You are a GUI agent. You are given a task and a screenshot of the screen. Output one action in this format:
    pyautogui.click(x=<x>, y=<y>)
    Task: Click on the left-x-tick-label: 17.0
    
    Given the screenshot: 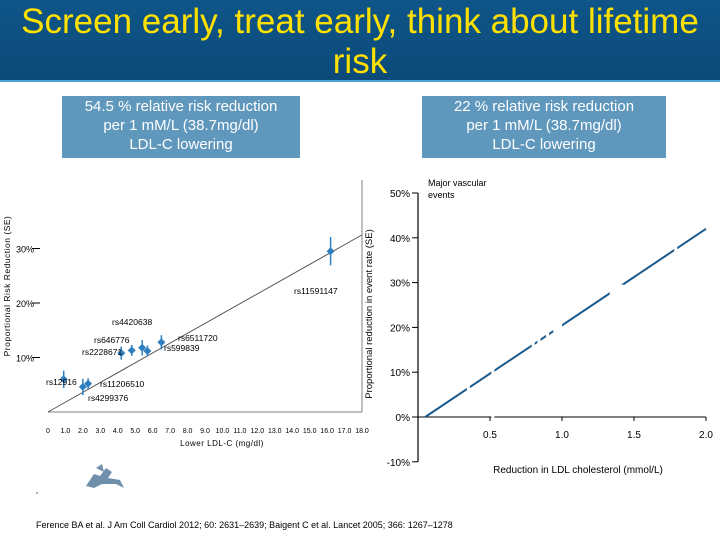 What is the action you would take?
    pyautogui.click(x=345, y=431)
    